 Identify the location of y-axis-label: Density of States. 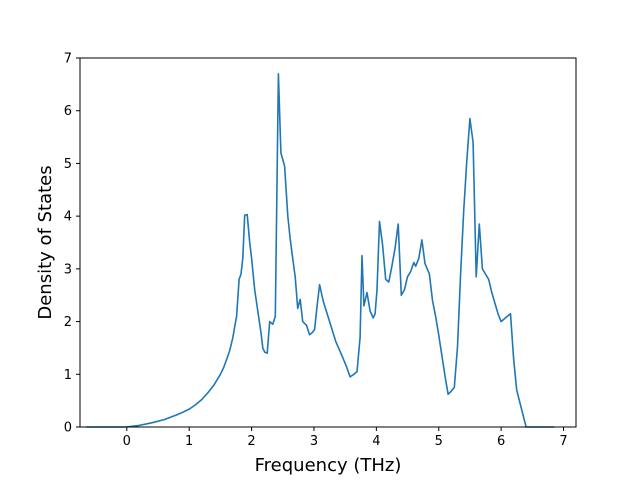
(45, 242).